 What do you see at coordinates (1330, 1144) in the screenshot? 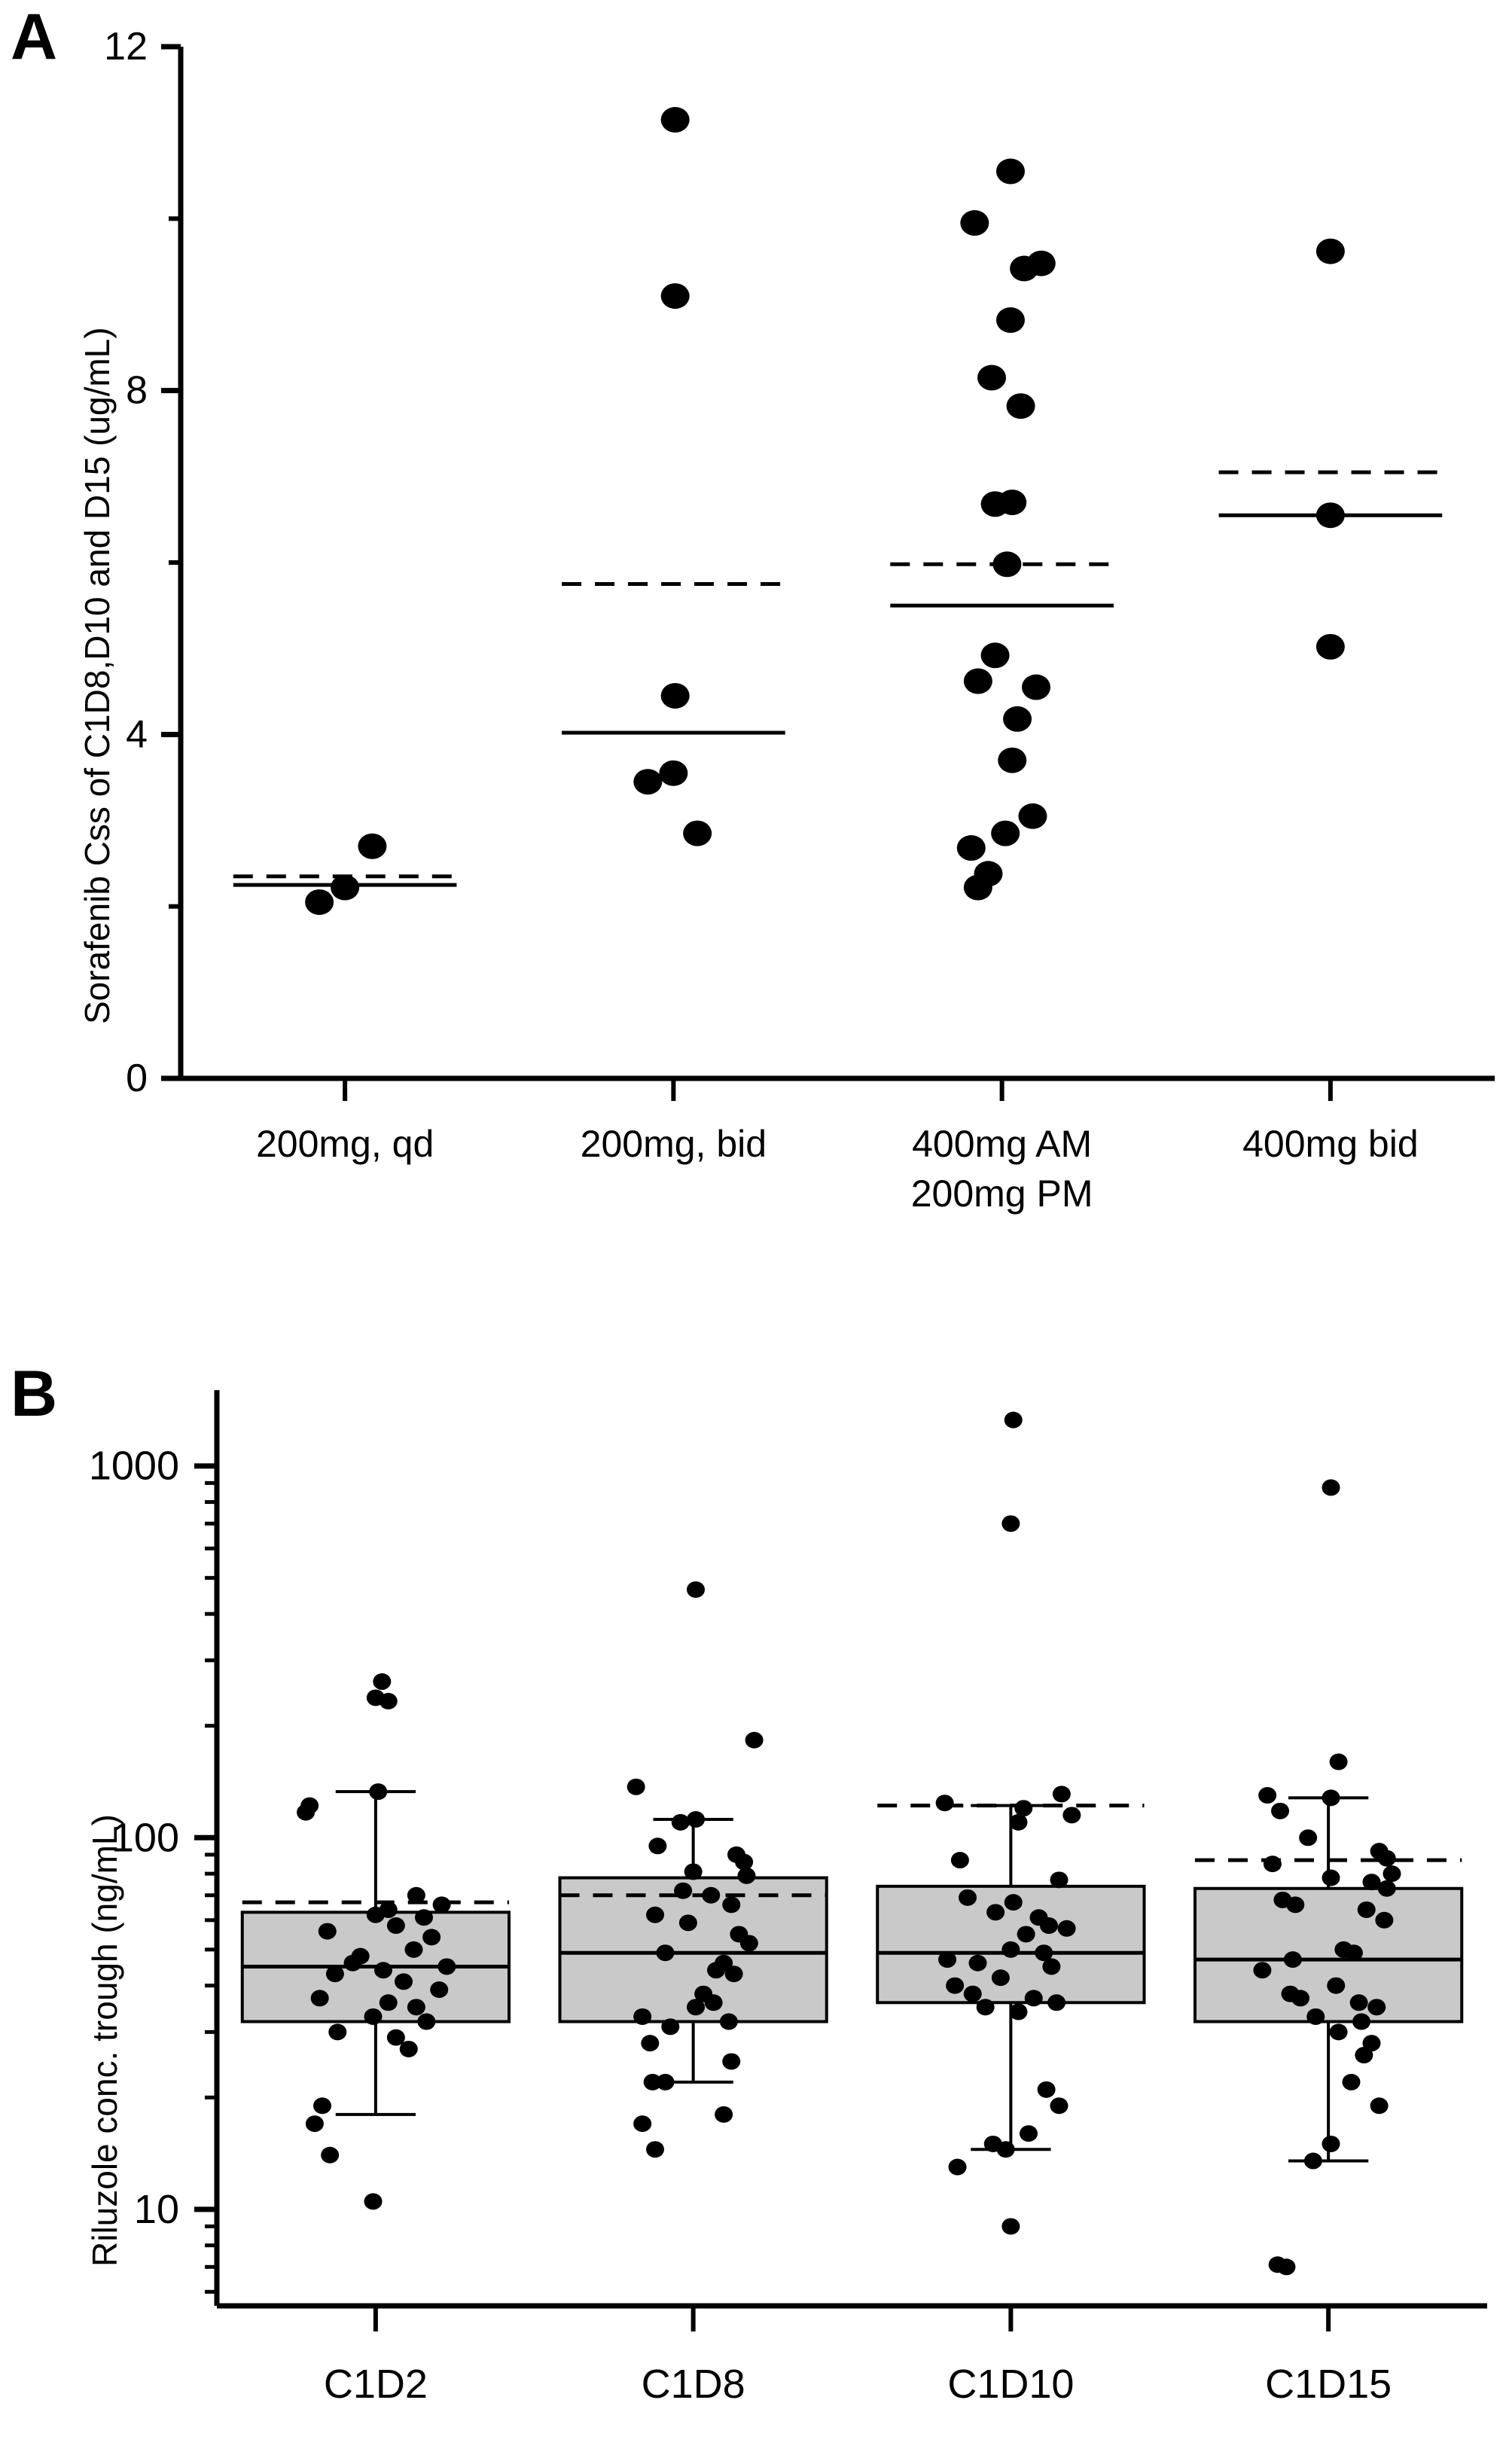
I see `panel-a-category-label: 400mg bid` at bounding box center [1330, 1144].